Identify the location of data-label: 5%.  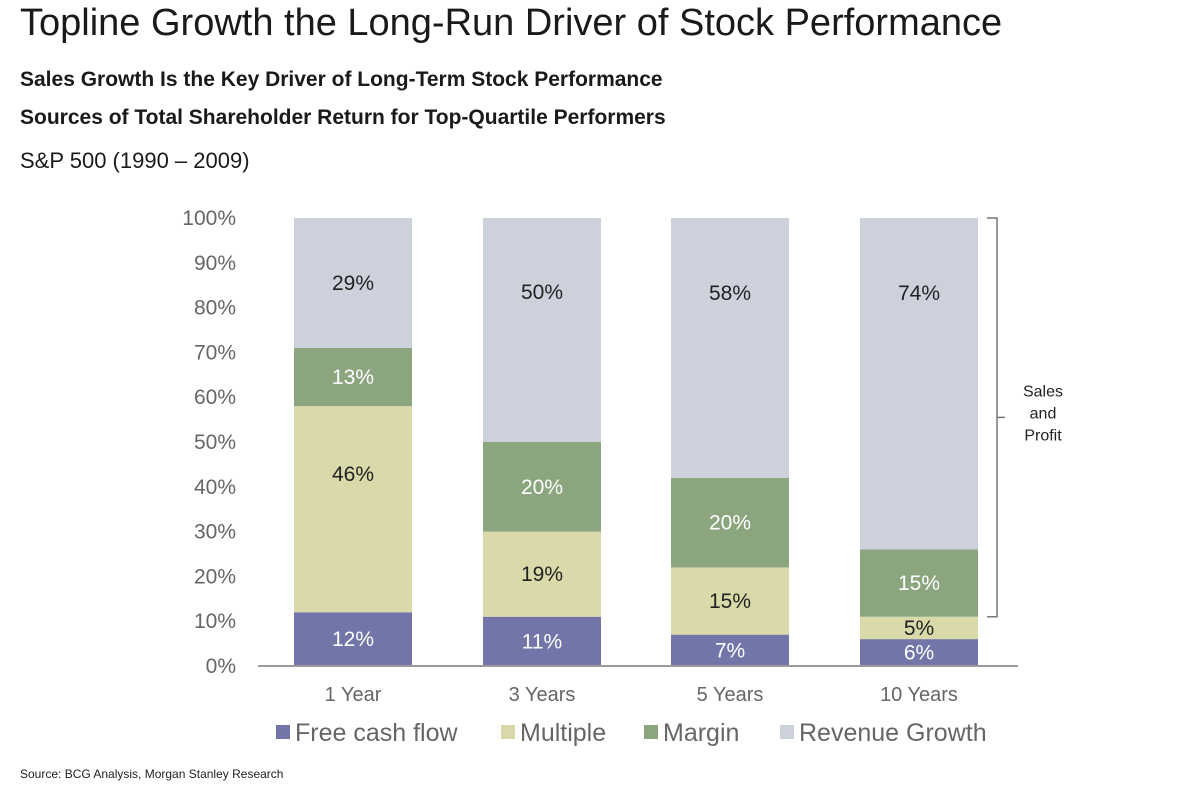
(919, 628).